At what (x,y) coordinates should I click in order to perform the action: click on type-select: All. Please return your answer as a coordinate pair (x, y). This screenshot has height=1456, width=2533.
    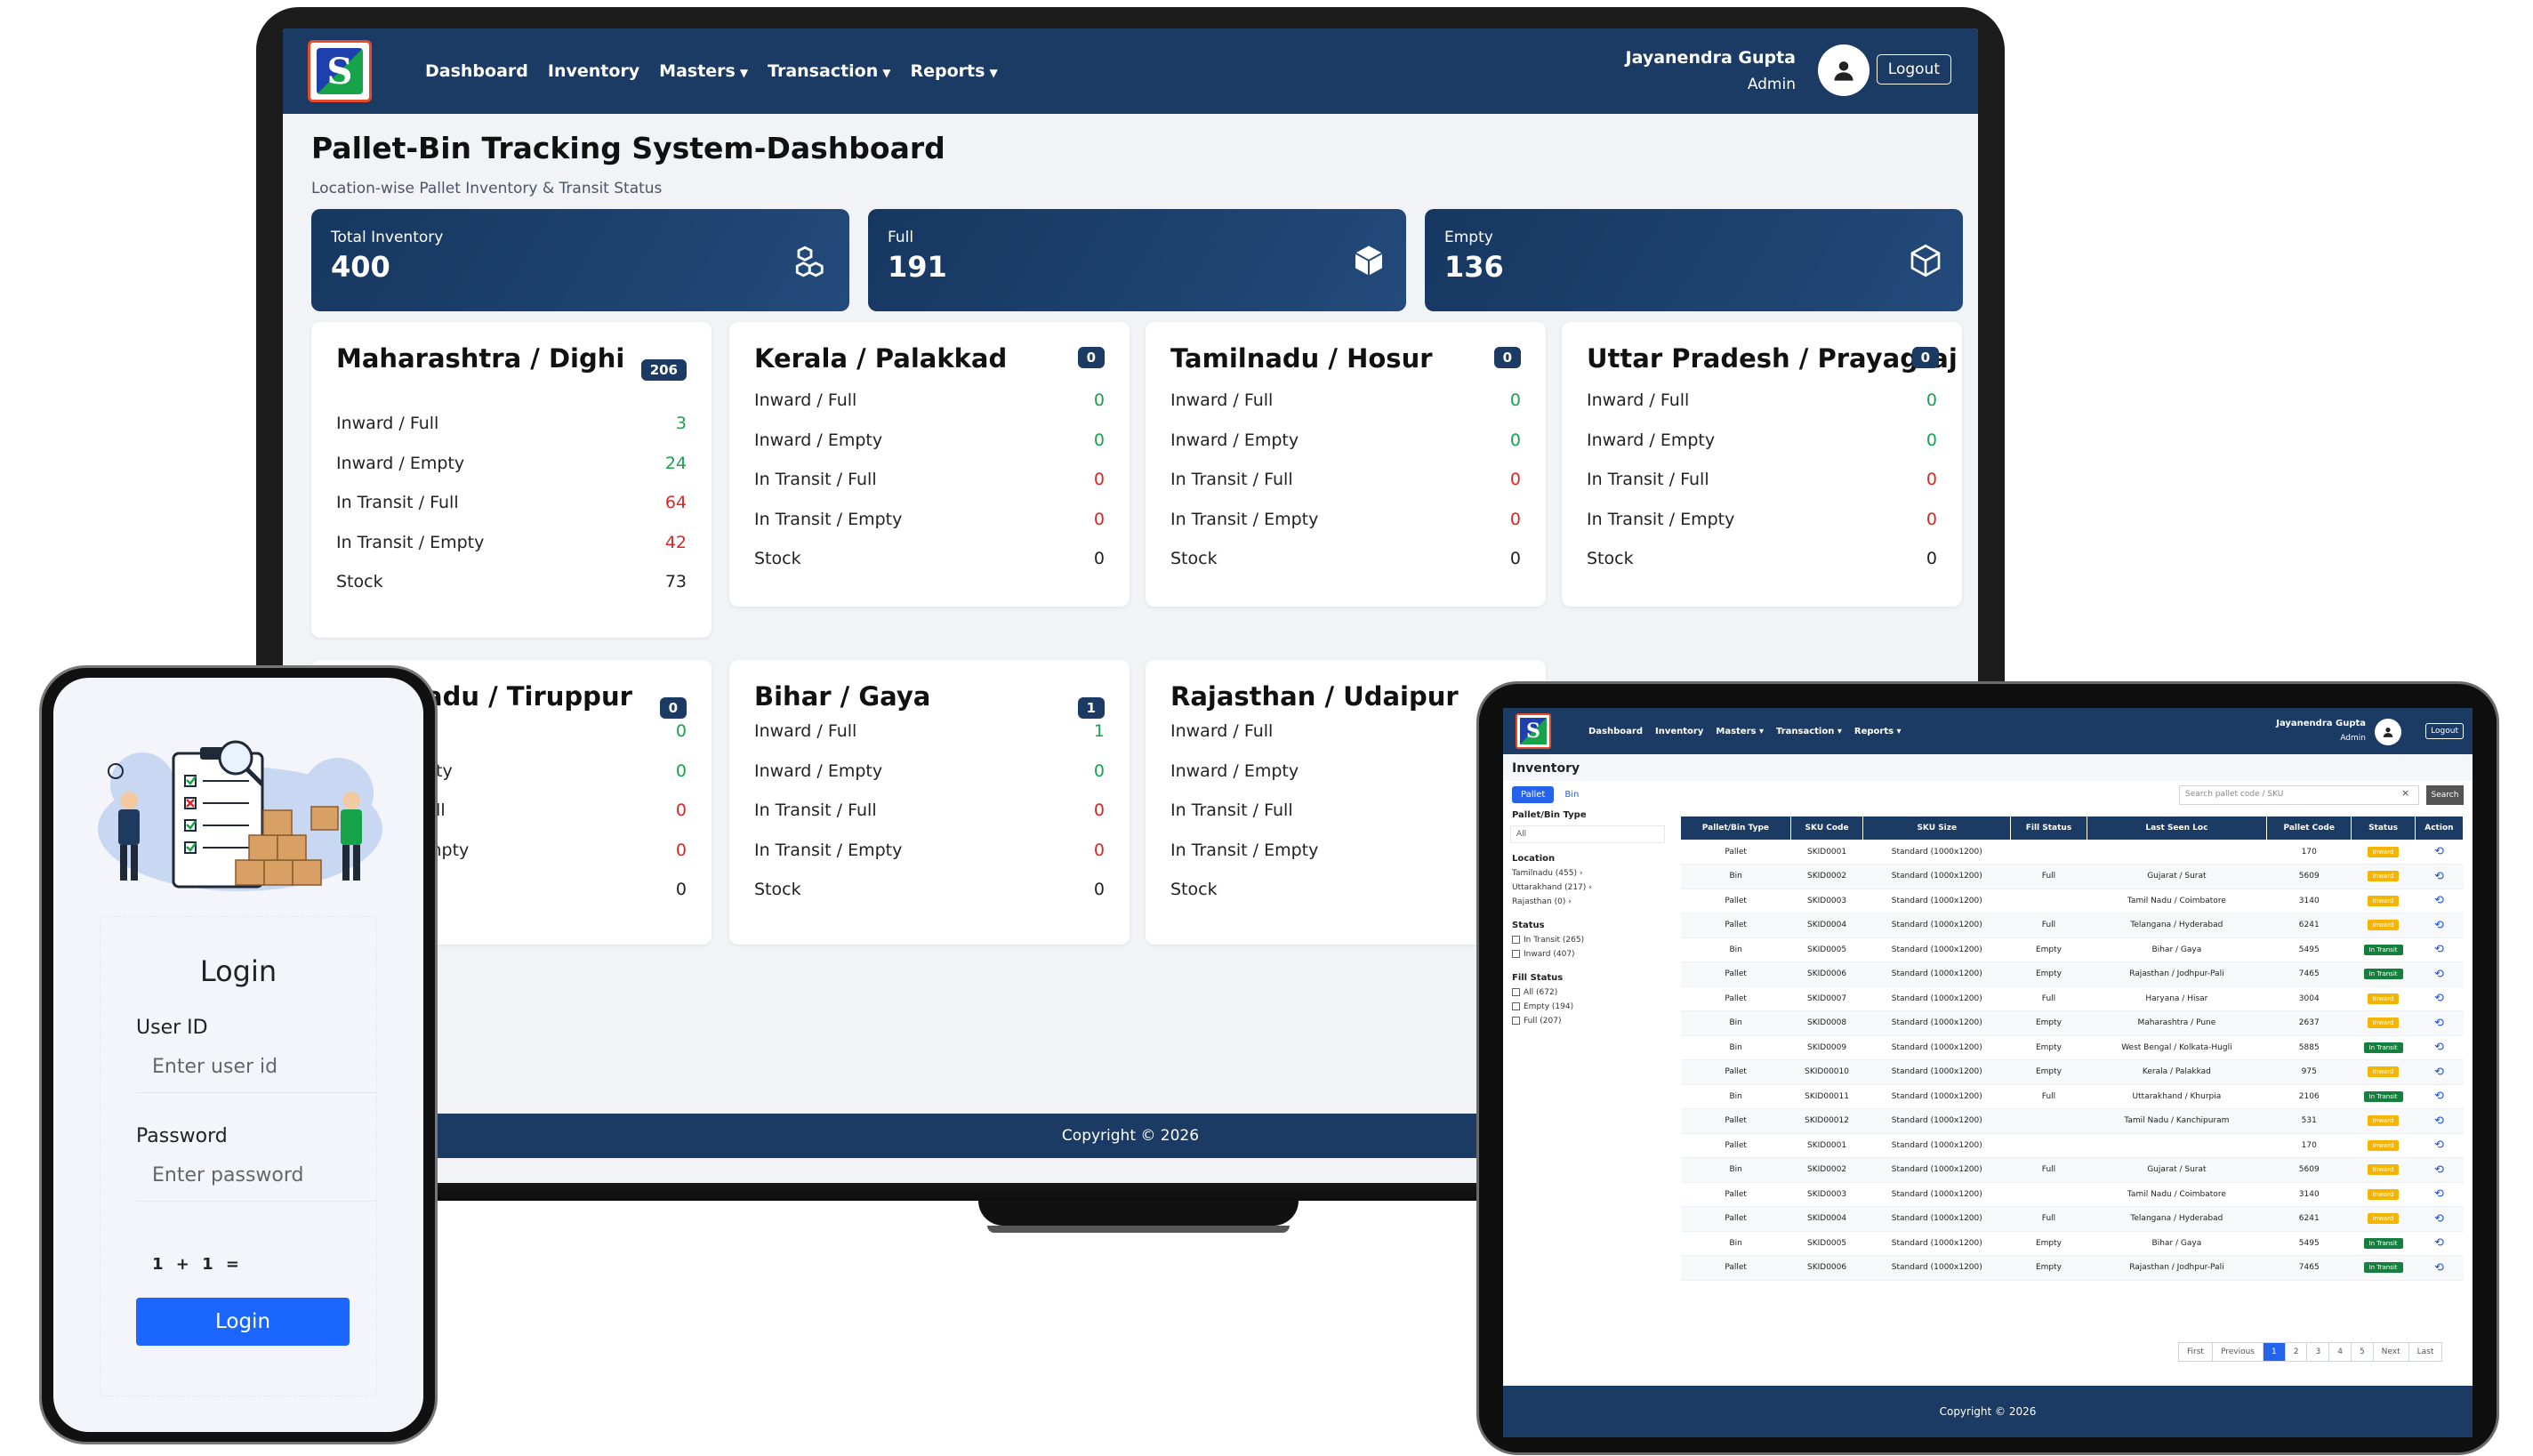
    Looking at the image, I should click on (1587, 834).